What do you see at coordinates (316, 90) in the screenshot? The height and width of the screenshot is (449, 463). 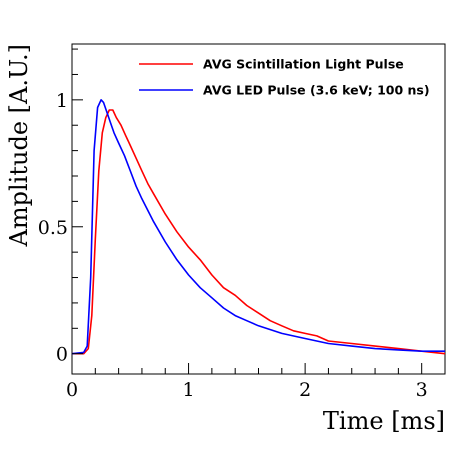 I see `legend-label-2: AVG LED Pulse (3.6 keV; 100 ns)` at bounding box center [316, 90].